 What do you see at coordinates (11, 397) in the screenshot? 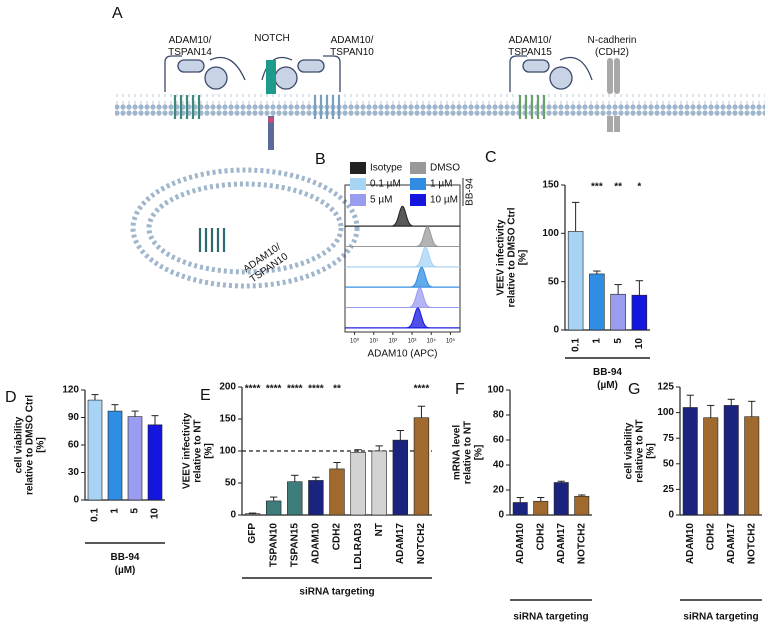
I see `panel-label: D` at bounding box center [11, 397].